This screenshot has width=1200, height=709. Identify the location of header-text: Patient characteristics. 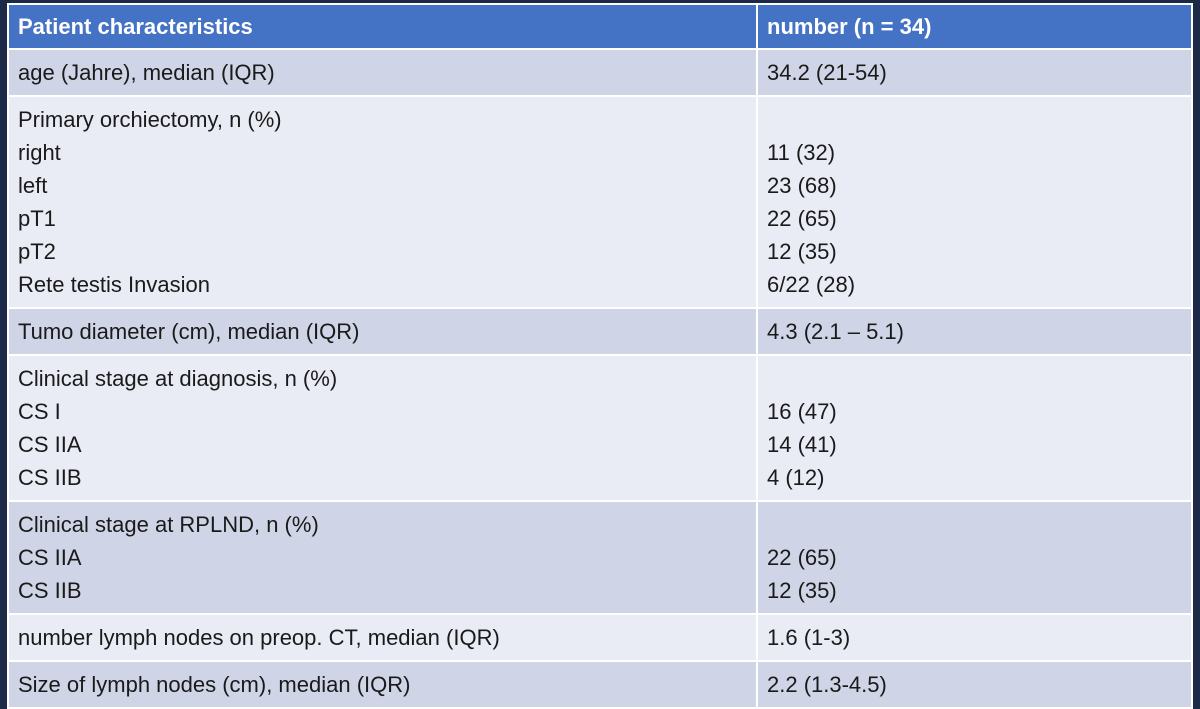
(135, 26).